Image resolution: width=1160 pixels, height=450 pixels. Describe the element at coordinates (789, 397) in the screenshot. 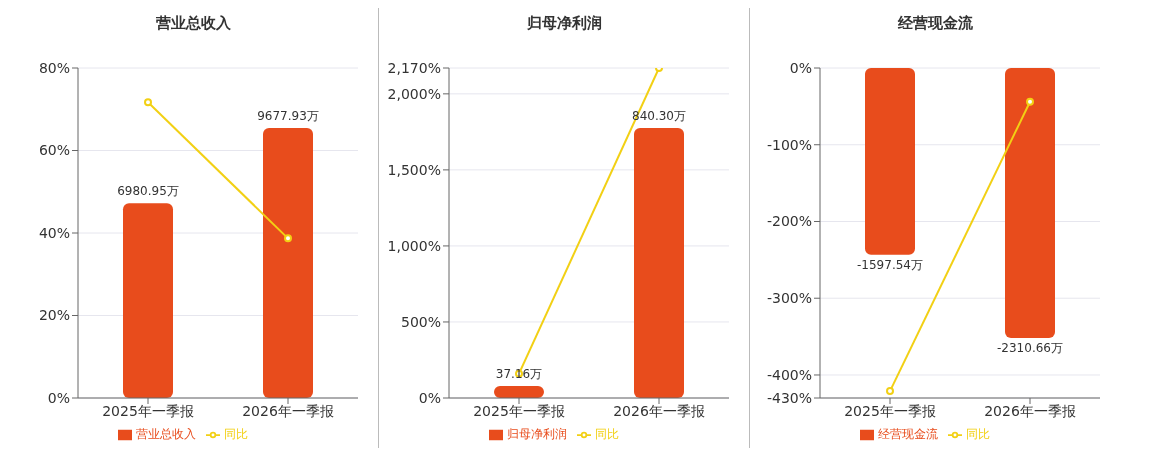

I see `y-tick-label: -430%` at that location.